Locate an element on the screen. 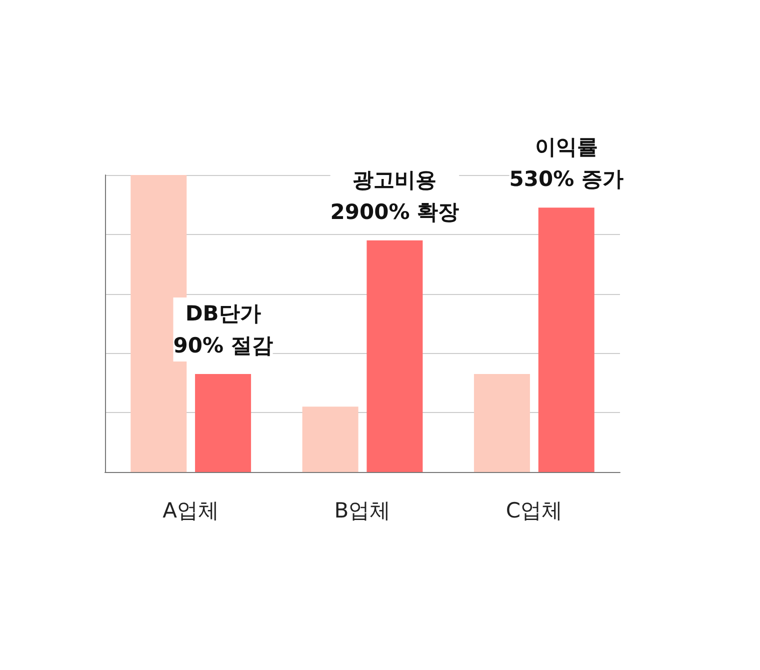 The image size is (760, 670). annotation: 이익률 530% 증가 is located at coordinates (566, 163).